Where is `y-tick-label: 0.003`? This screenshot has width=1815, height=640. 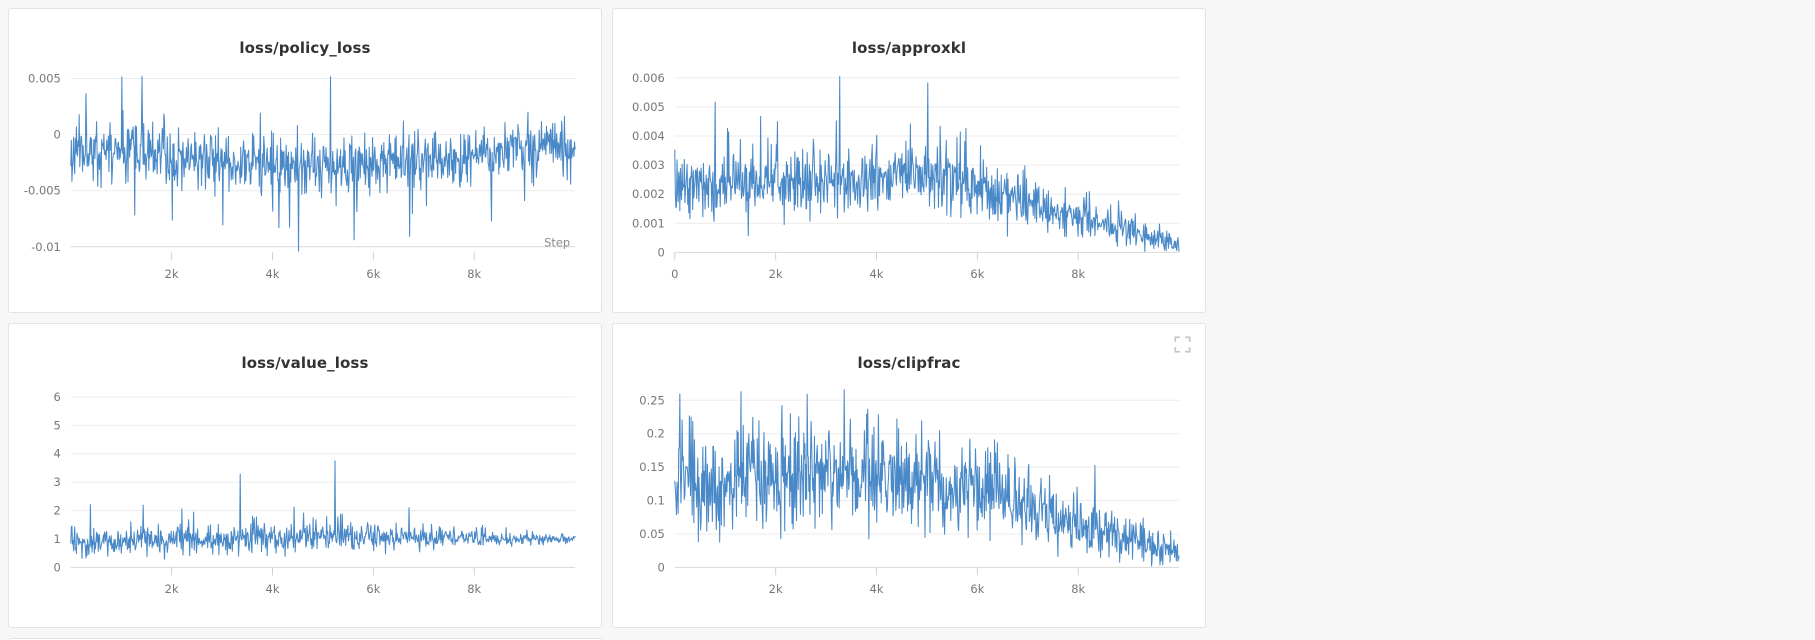
y-tick-label: 0.003 is located at coordinates (648, 165).